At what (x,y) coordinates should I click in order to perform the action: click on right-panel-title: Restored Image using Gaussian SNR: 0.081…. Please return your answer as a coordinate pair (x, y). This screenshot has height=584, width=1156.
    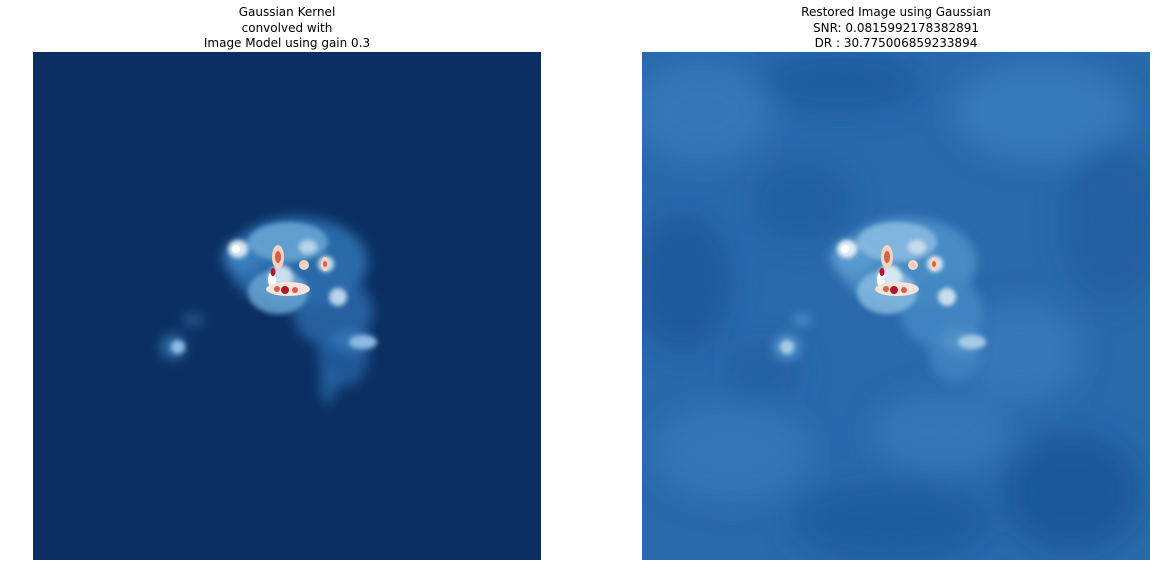
    Looking at the image, I should click on (896, 28).